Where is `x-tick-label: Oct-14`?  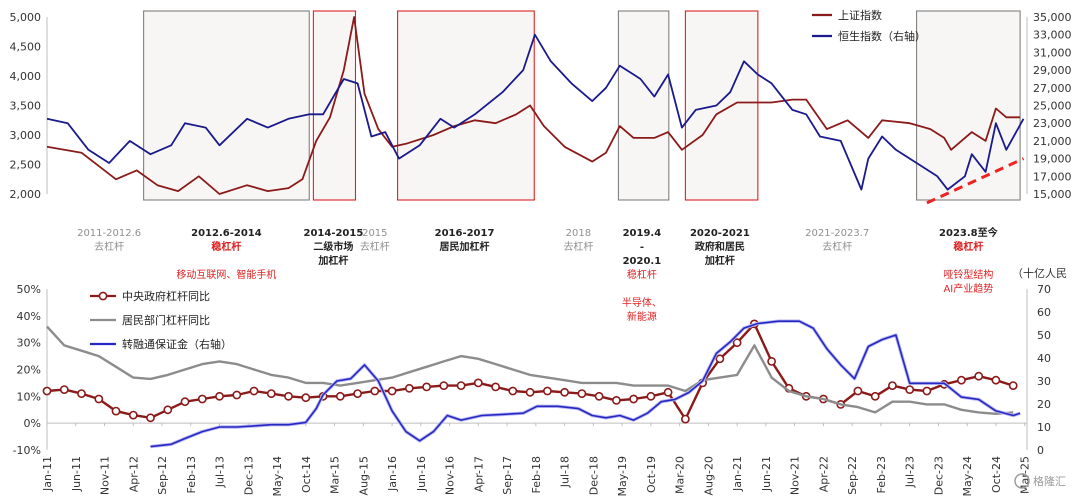 x-tick-label: Oct-14 is located at coordinates (306, 474).